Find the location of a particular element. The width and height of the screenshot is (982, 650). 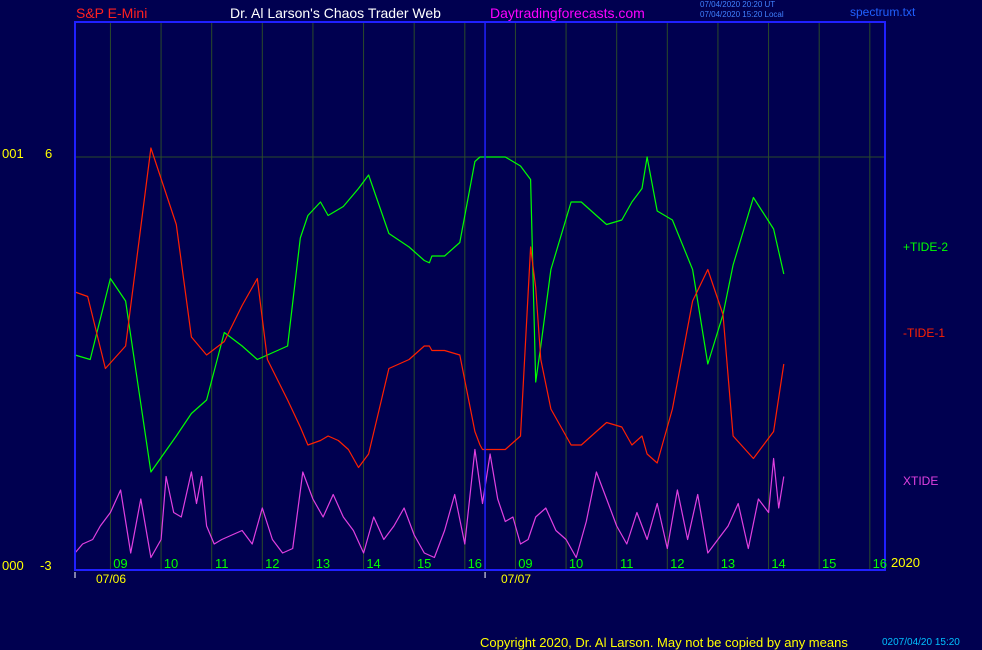

legend-xtide: XTIDE is located at coordinates (921, 481).